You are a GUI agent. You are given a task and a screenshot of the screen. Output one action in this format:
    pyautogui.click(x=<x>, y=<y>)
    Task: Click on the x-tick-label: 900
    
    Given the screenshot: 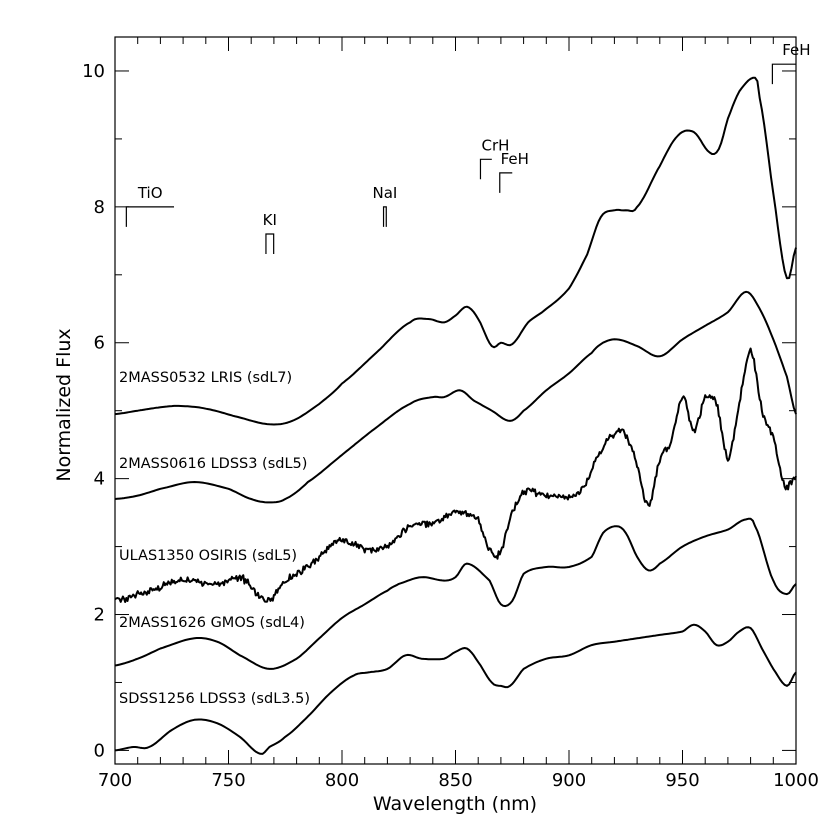 What is the action you would take?
    pyautogui.click(x=569, y=780)
    